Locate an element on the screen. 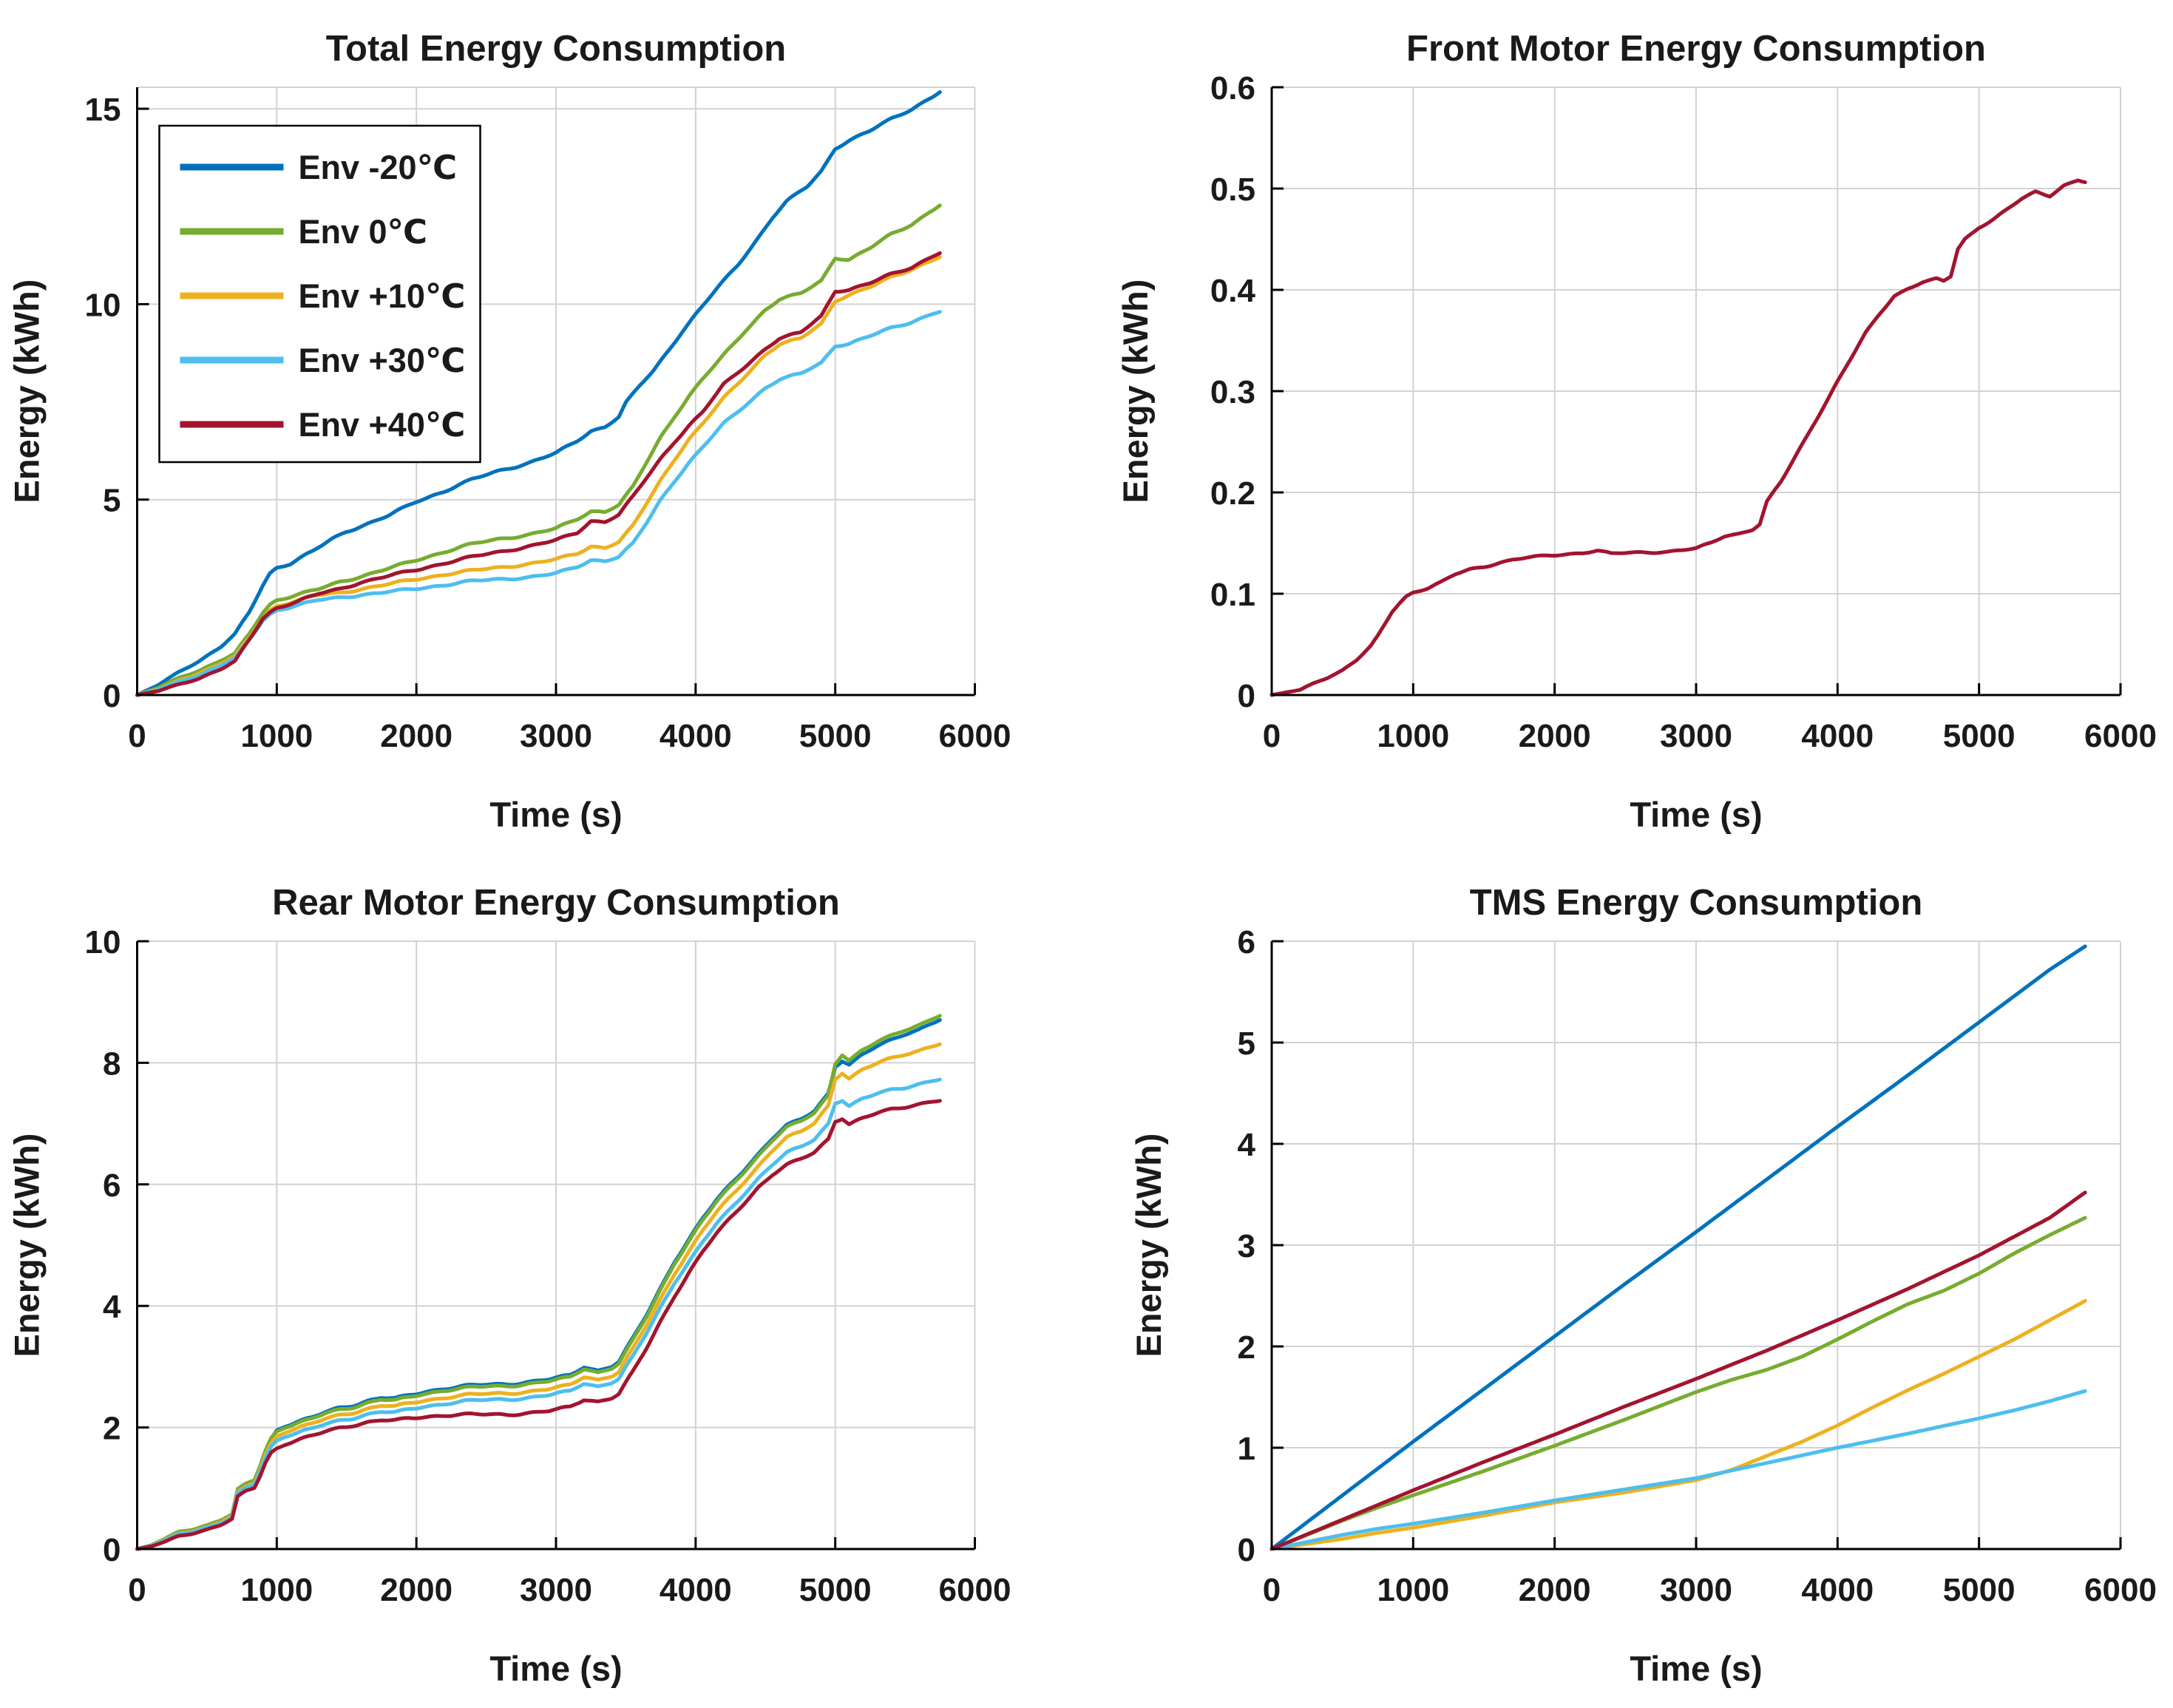 This screenshot has height=1708, width=2173. chart-title: Rear Motor Energy Consumption is located at coordinates (556, 903).